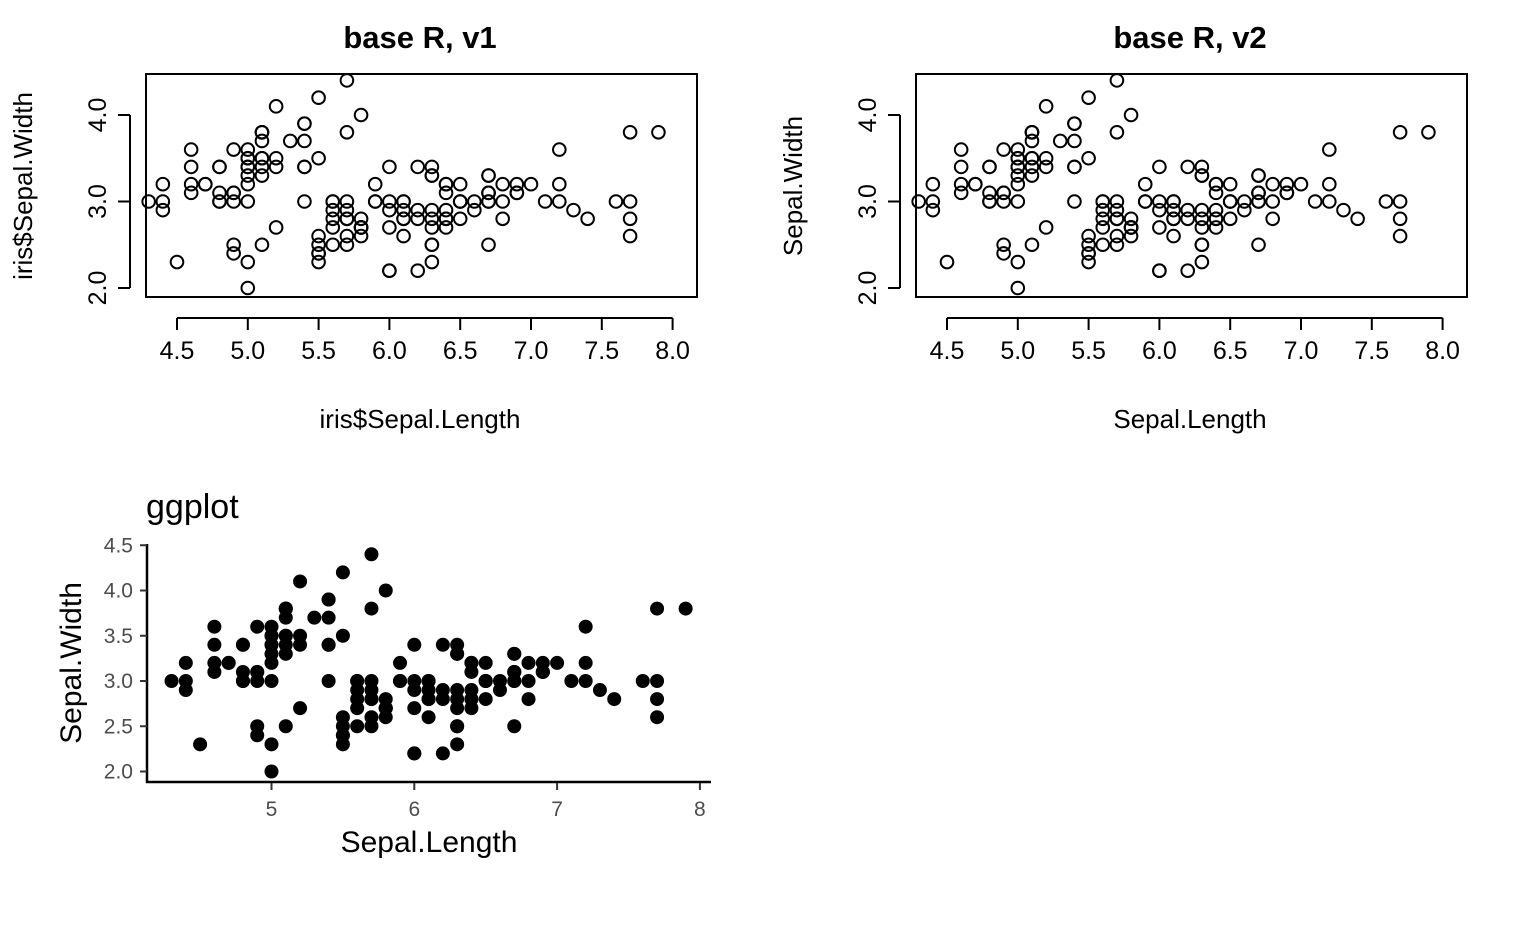 The width and height of the screenshot is (1540, 951). I want to click on x-tick-label: 7.5, so click(1371, 351).